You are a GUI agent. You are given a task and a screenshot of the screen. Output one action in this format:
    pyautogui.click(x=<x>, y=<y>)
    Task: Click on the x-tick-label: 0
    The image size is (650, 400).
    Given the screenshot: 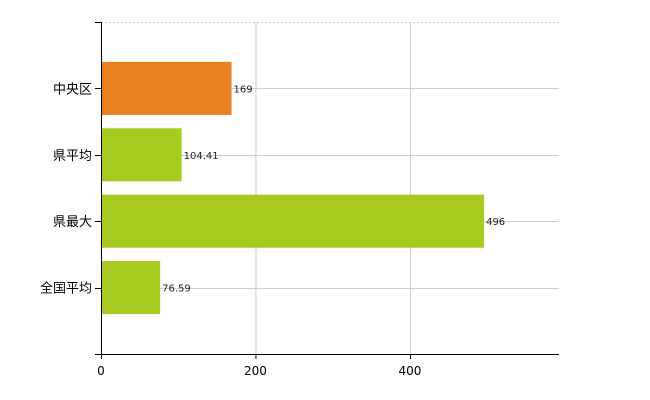 What is the action you would take?
    pyautogui.click(x=101, y=371)
    